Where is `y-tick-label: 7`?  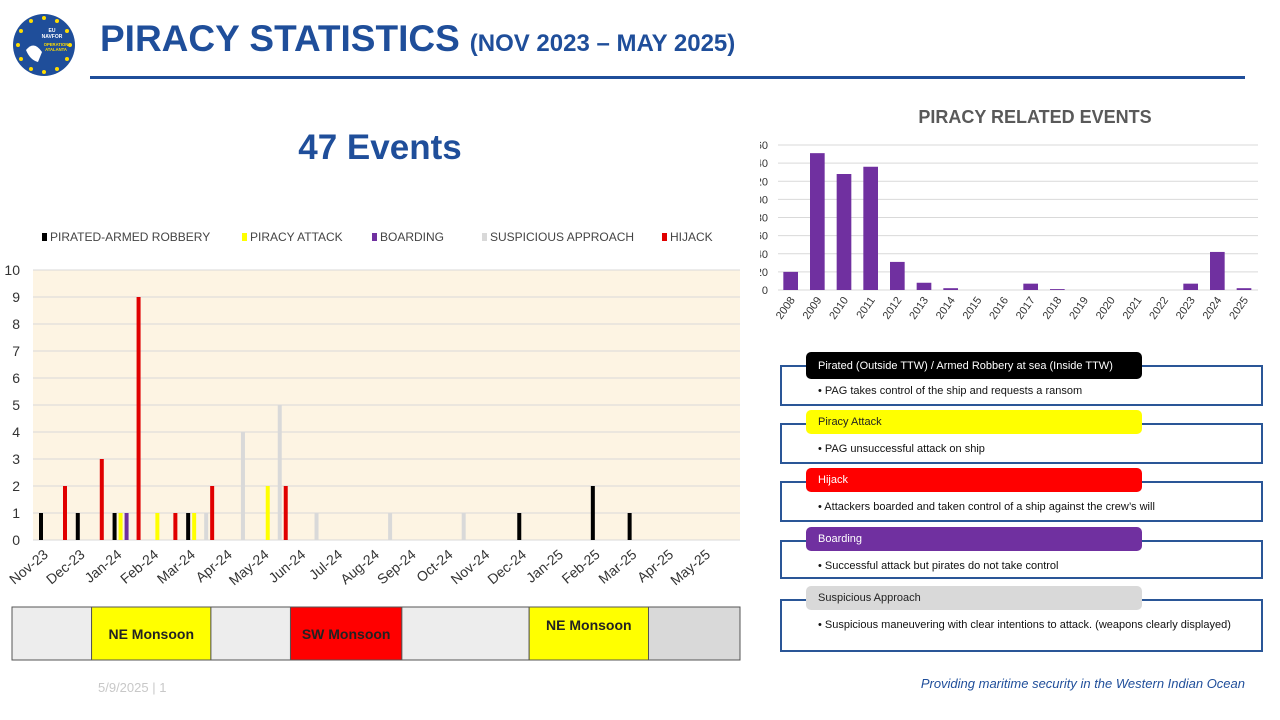 y-tick-label: 7 is located at coordinates (16, 351).